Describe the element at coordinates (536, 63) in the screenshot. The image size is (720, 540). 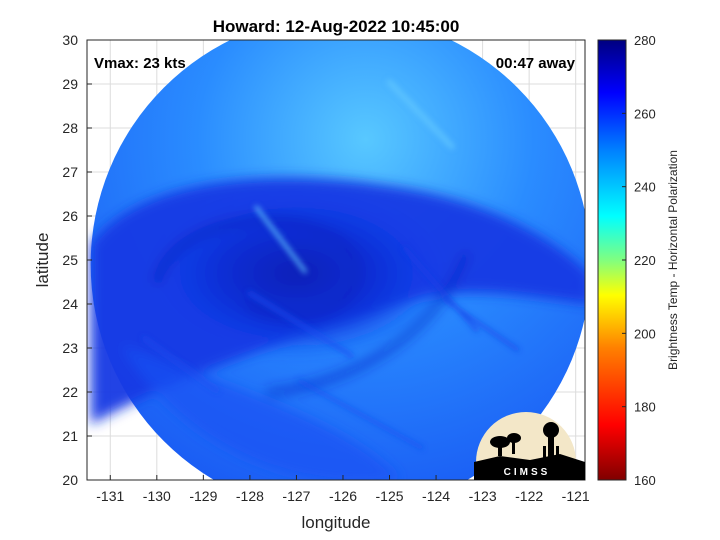
I see `time-away-label: 00:47 away` at that location.